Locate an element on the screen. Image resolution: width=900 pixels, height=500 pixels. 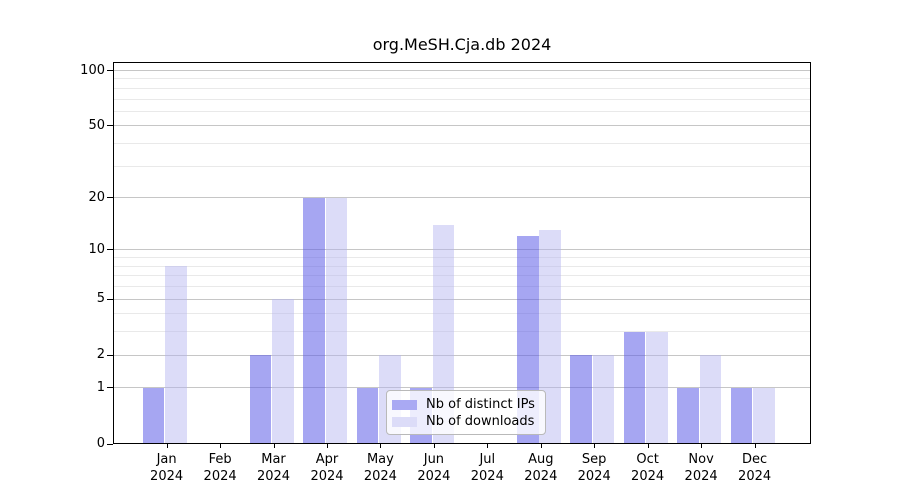
legend: Nb of distinct IPs Nb of downloads is located at coordinates (466, 412).